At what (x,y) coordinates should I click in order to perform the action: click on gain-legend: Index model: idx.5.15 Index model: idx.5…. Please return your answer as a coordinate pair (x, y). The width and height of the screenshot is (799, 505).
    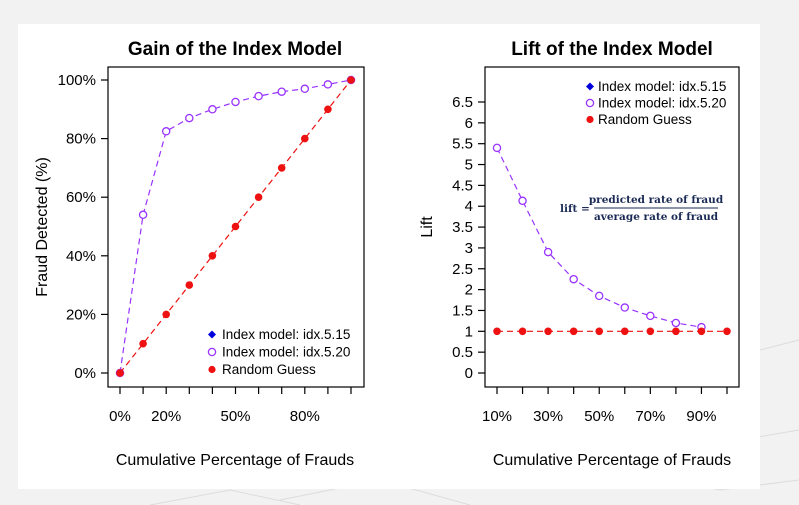
    Looking at the image, I should click on (278, 352).